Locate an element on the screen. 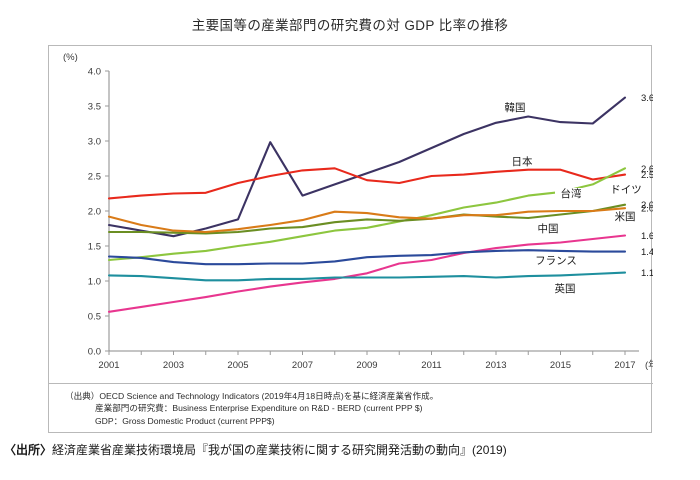 Image resolution: width=700 pixels, height=480 pixels. y-tick-label: 1.5 is located at coordinates (94, 247).